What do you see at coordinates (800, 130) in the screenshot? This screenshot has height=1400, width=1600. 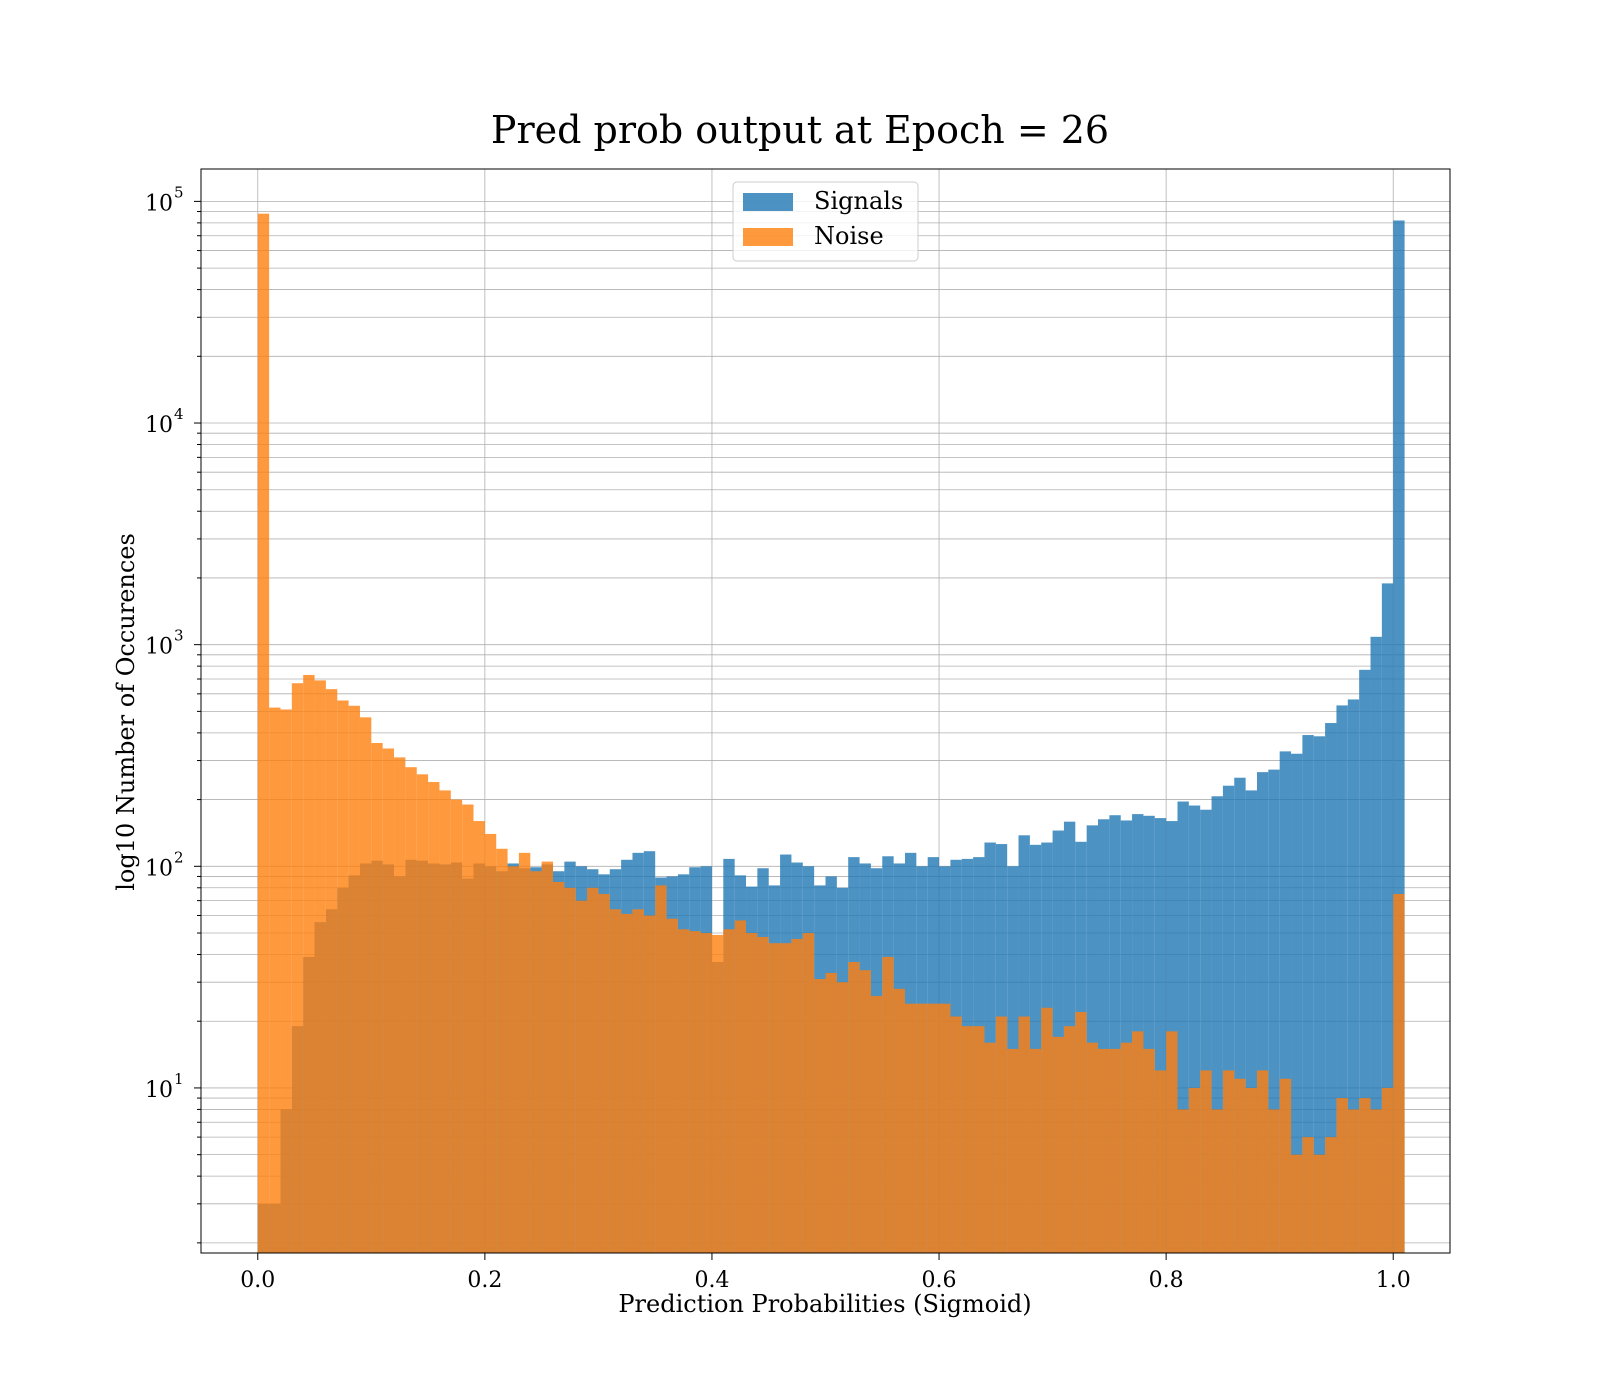 I see `chart-title: Pred prob output at Epoch = 26` at bounding box center [800, 130].